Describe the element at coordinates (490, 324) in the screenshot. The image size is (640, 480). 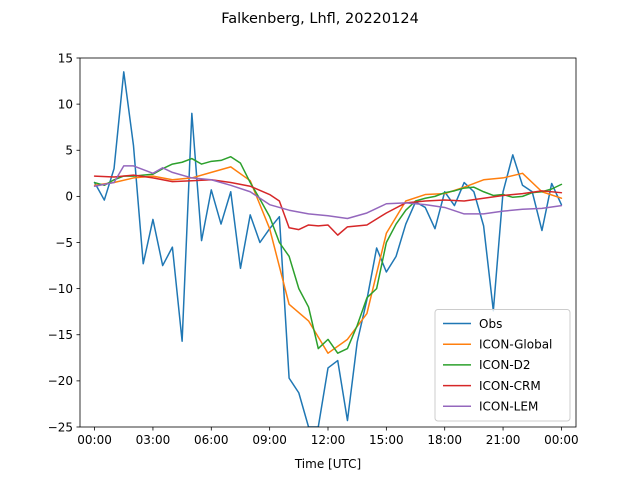
I see `legend-label-obs: Obs` at that location.